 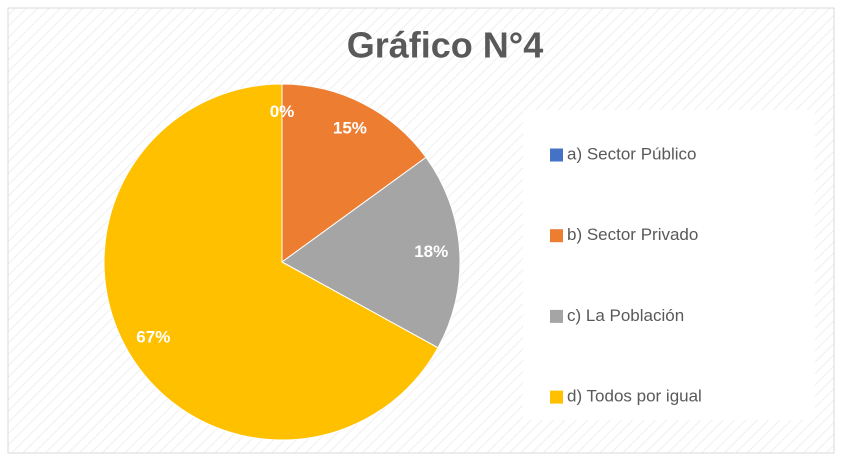 I want to click on data-label: 15%, so click(x=350, y=127).